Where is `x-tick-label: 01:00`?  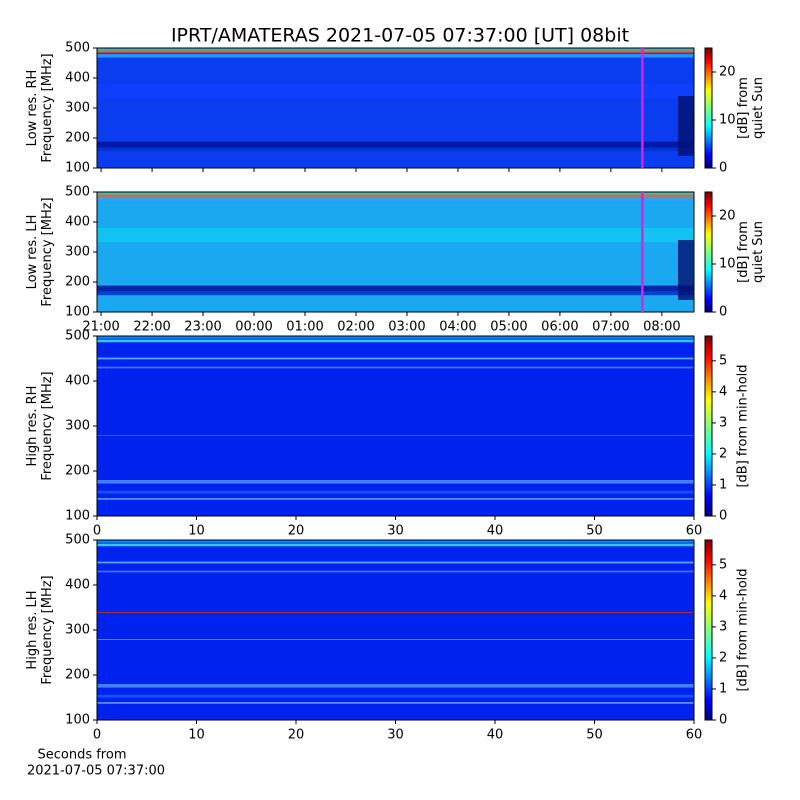
x-tick-label: 01:00 is located at coordinates (304, 327).